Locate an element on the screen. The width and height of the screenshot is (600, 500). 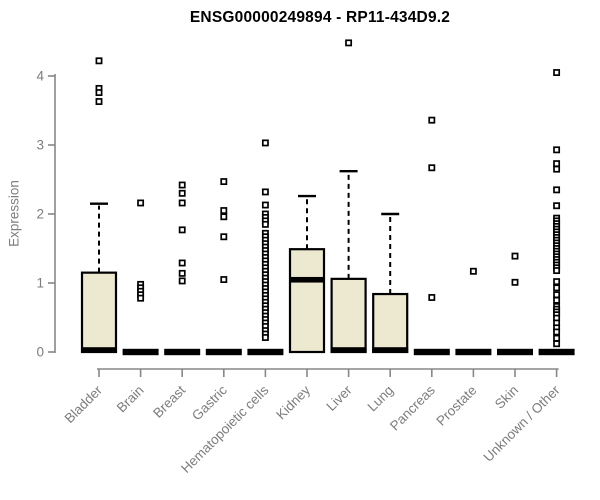
median-kidney is located at coordinates (307, 279).